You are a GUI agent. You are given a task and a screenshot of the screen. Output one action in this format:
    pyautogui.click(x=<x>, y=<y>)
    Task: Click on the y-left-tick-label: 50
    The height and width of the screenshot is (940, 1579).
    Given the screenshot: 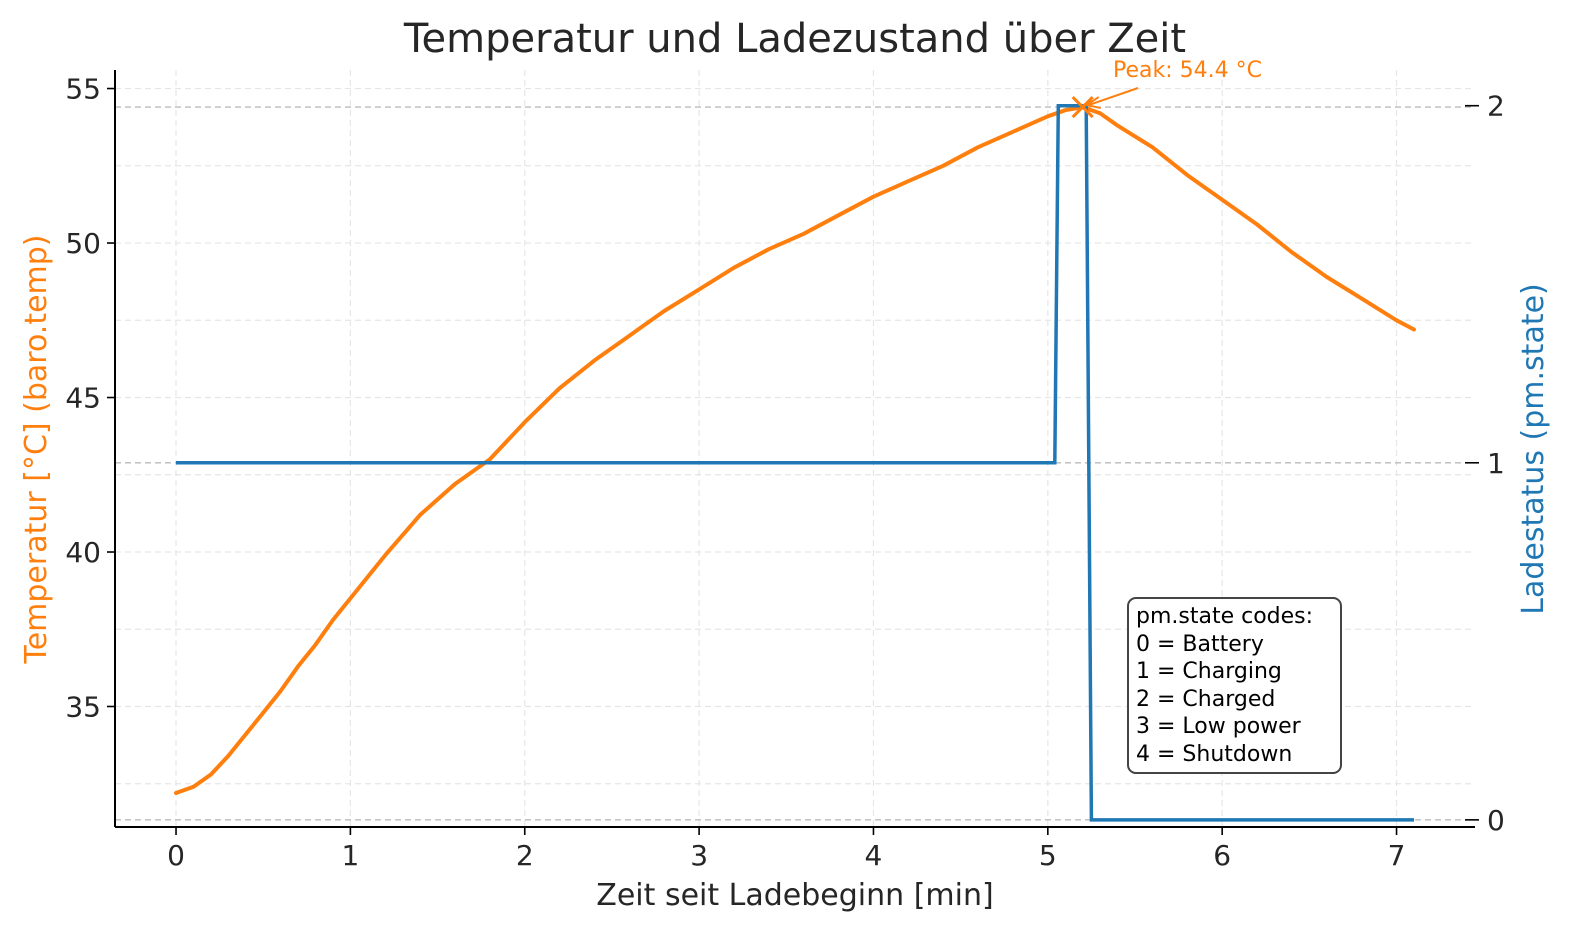 What is the action you would take?
    pyautogui.click(x=83, y=243)
    